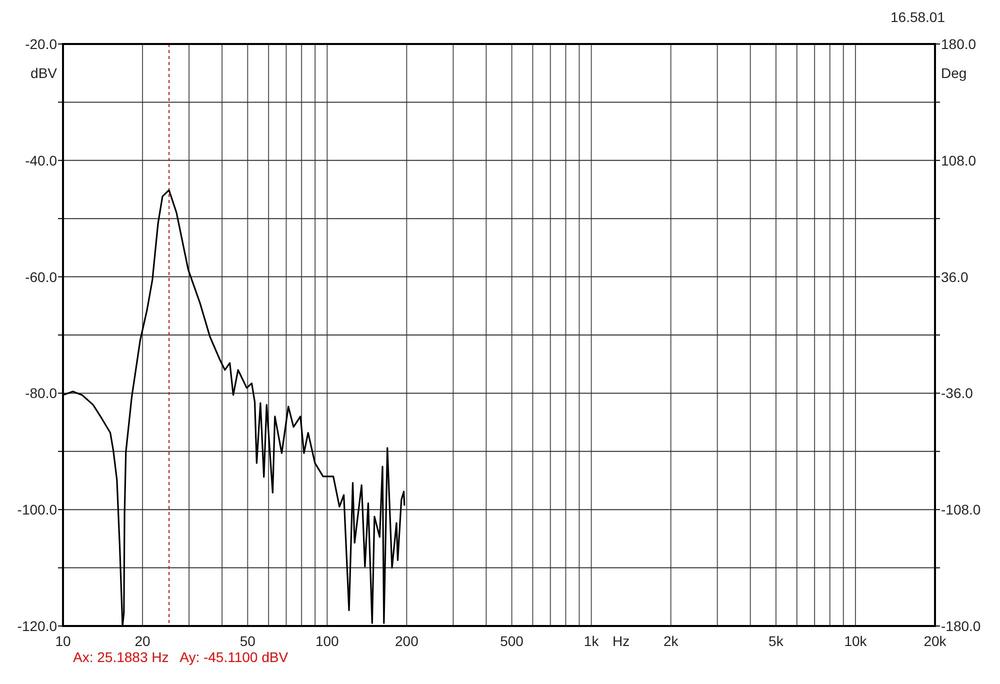  What do you see at coordinates (961, 510) in the screenshot?
I see `y2-tick-label: -108.0` at bounding box center [961, 510].